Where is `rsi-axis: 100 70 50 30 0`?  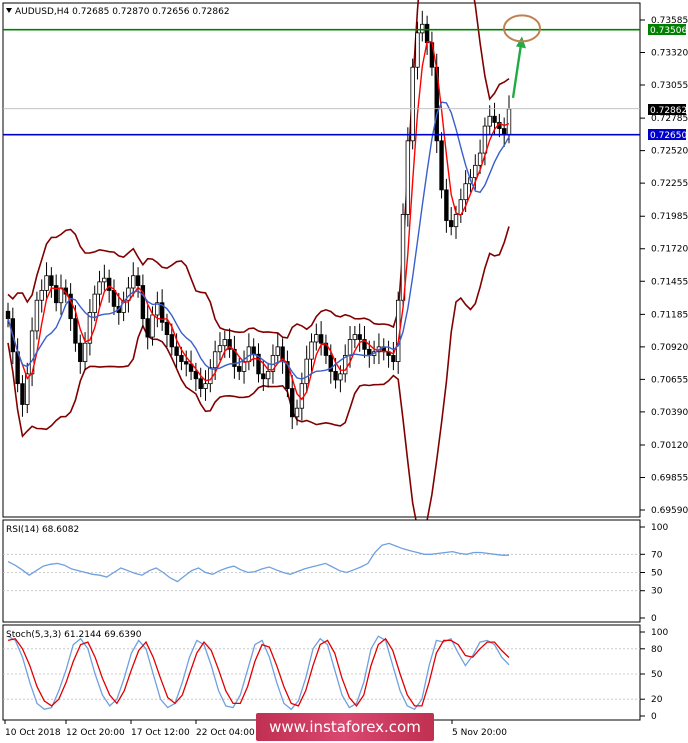 rsi-axis: 100 70 50 30 0 is located at coordinates (654, 573).